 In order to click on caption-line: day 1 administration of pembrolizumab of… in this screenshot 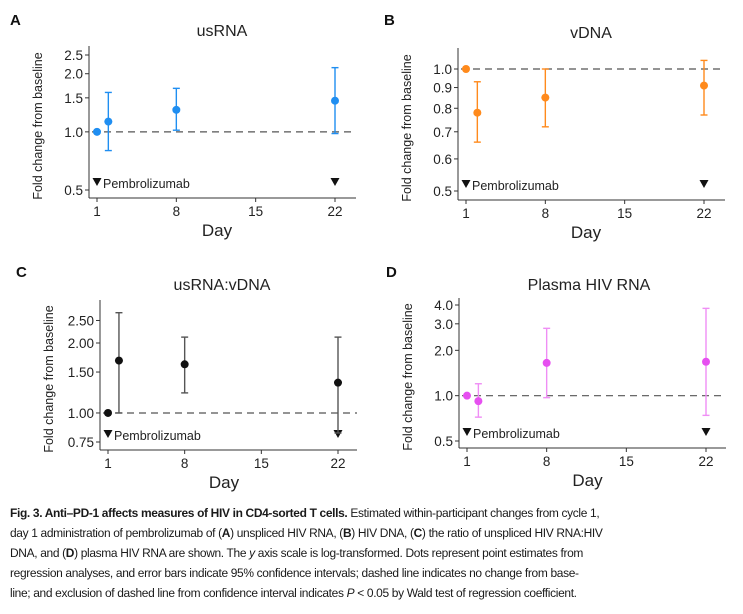, I will do `click(361, 533)`.